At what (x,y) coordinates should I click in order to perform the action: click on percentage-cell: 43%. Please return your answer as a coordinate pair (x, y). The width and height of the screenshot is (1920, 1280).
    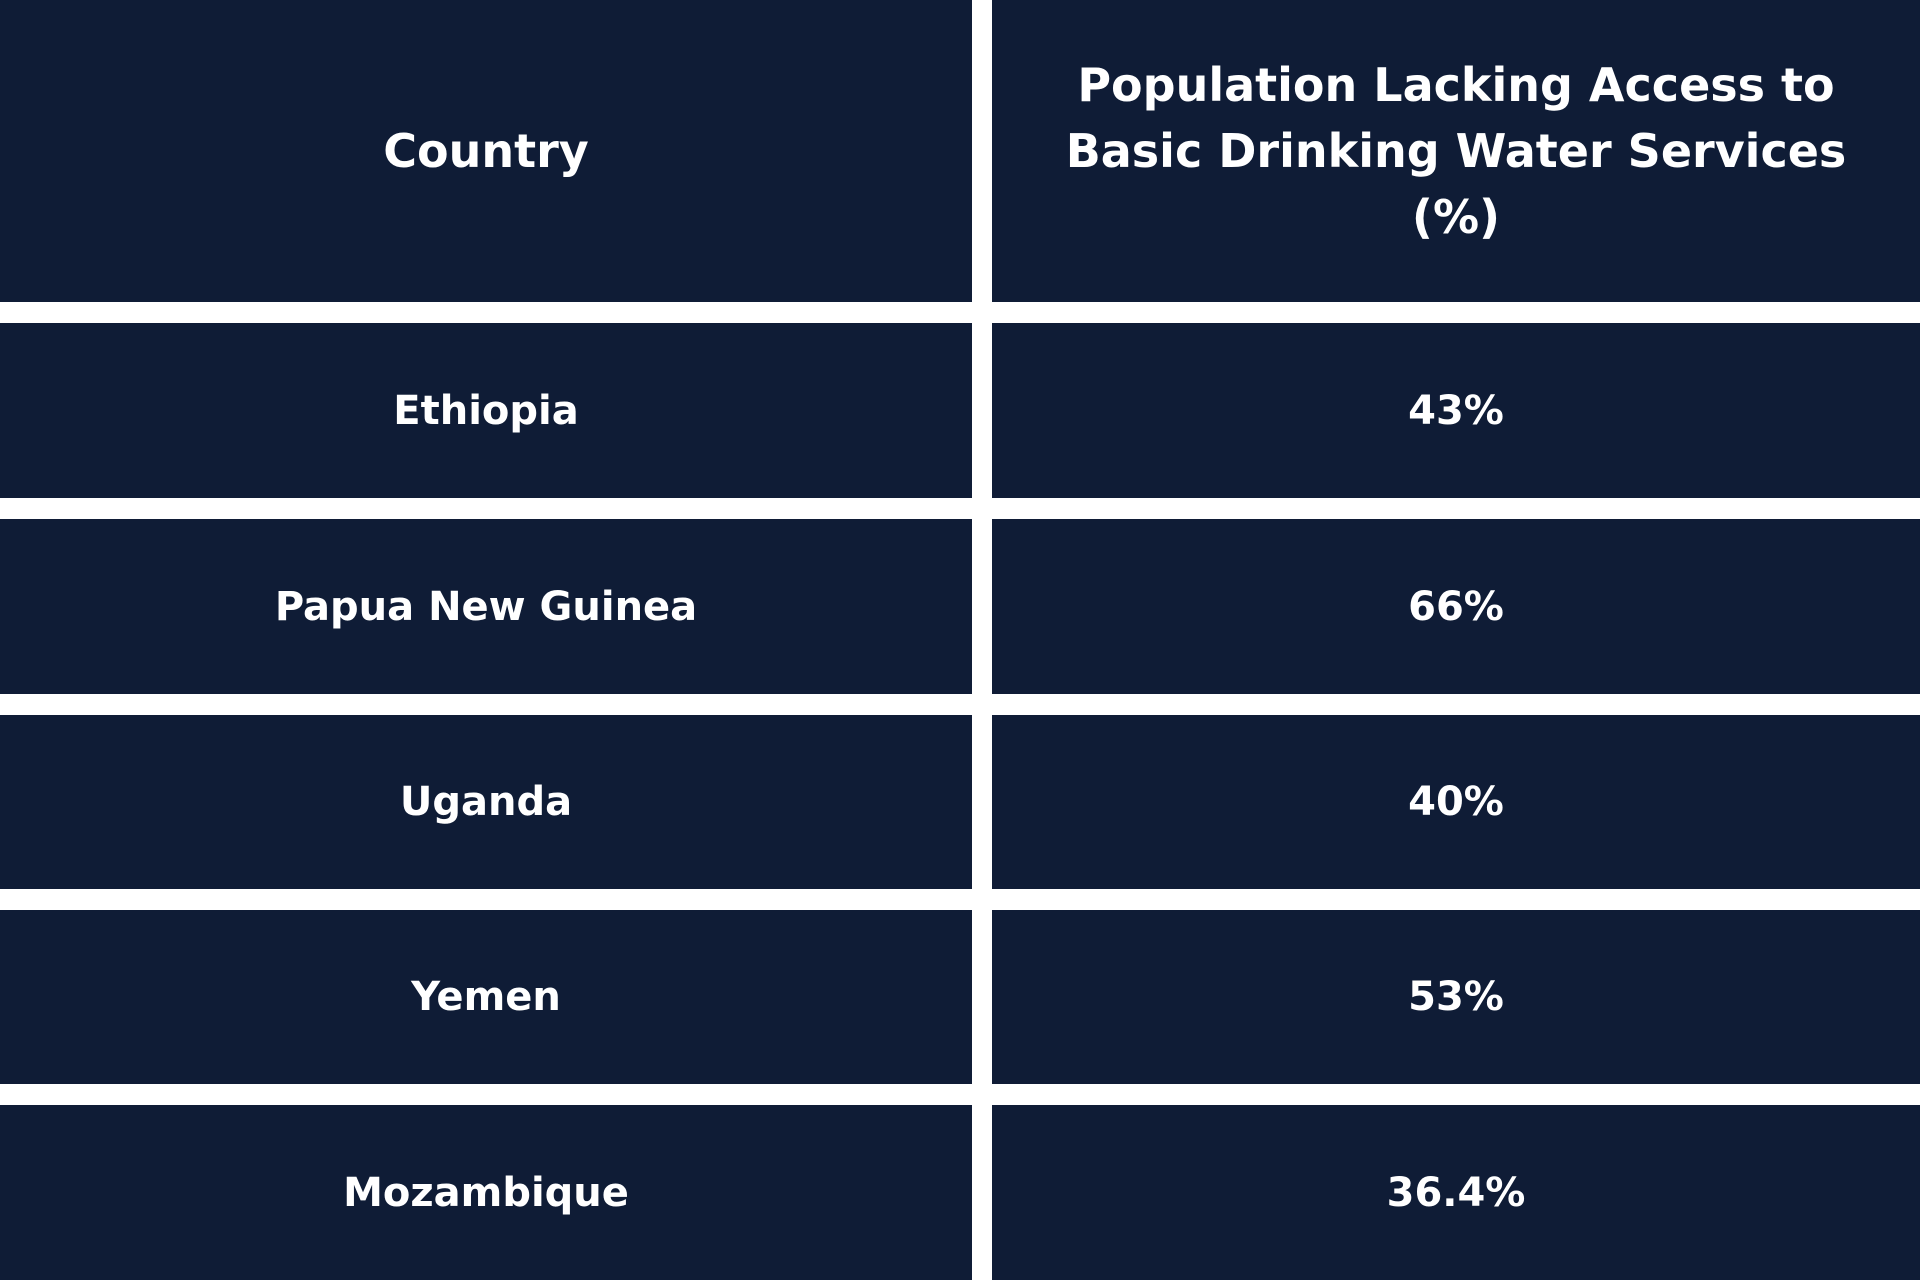
    Looking at the image, I should click on (1456, 410).